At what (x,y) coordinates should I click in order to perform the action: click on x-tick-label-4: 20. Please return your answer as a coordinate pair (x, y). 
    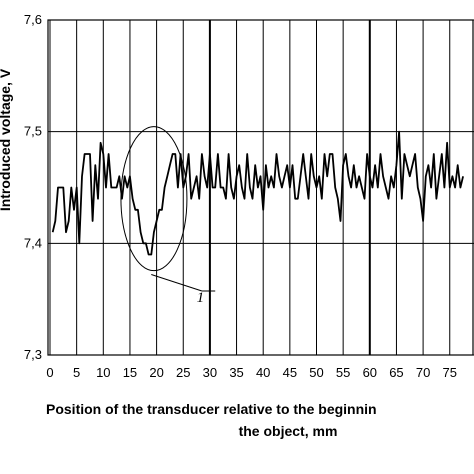
    Looking at the image, I should click on (156, 372).